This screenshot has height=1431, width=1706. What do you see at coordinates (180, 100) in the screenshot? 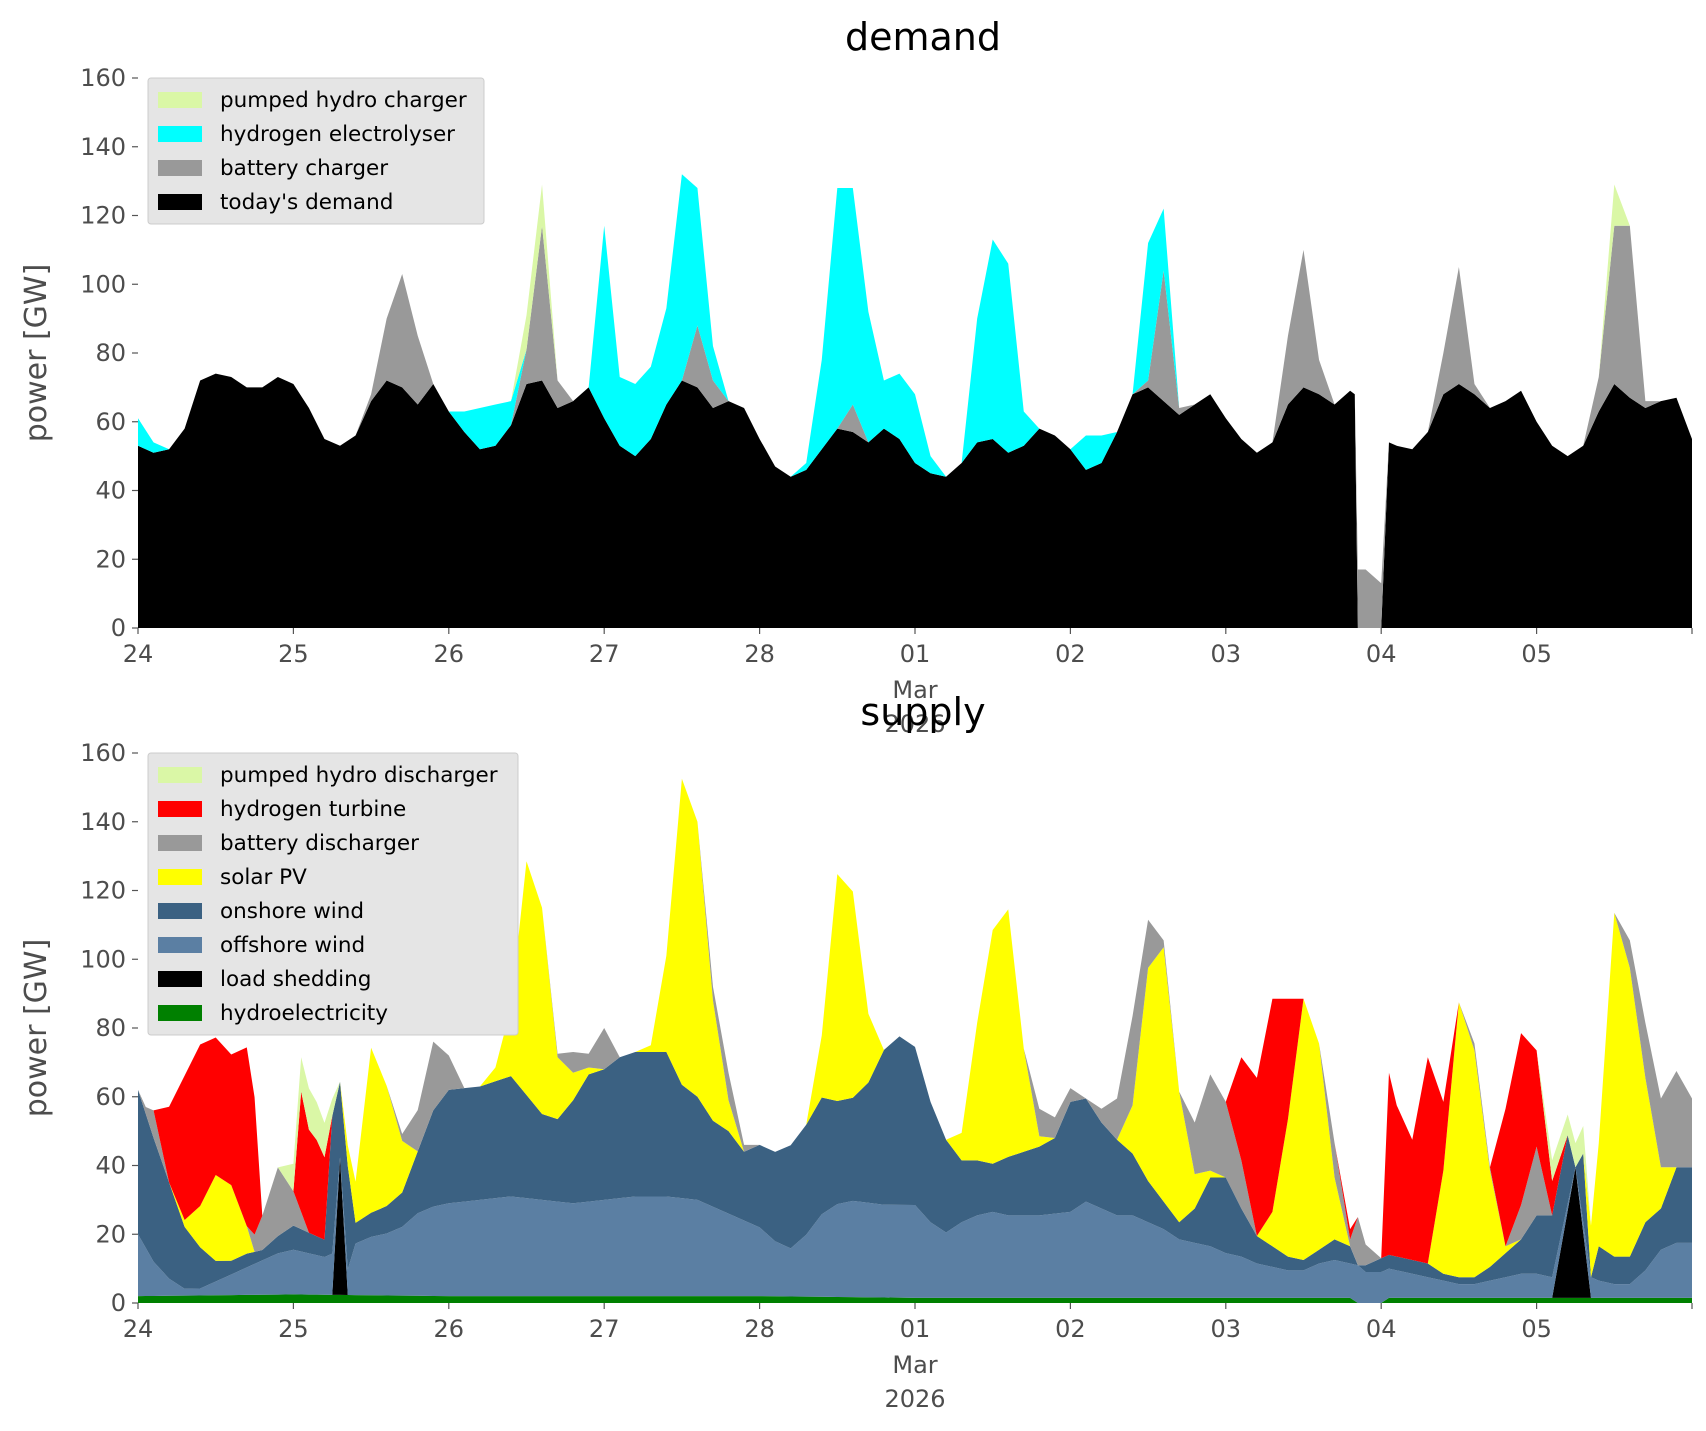
I see `legend-swatch-pumped-hydro-charger` at bounding box center [180, 100].